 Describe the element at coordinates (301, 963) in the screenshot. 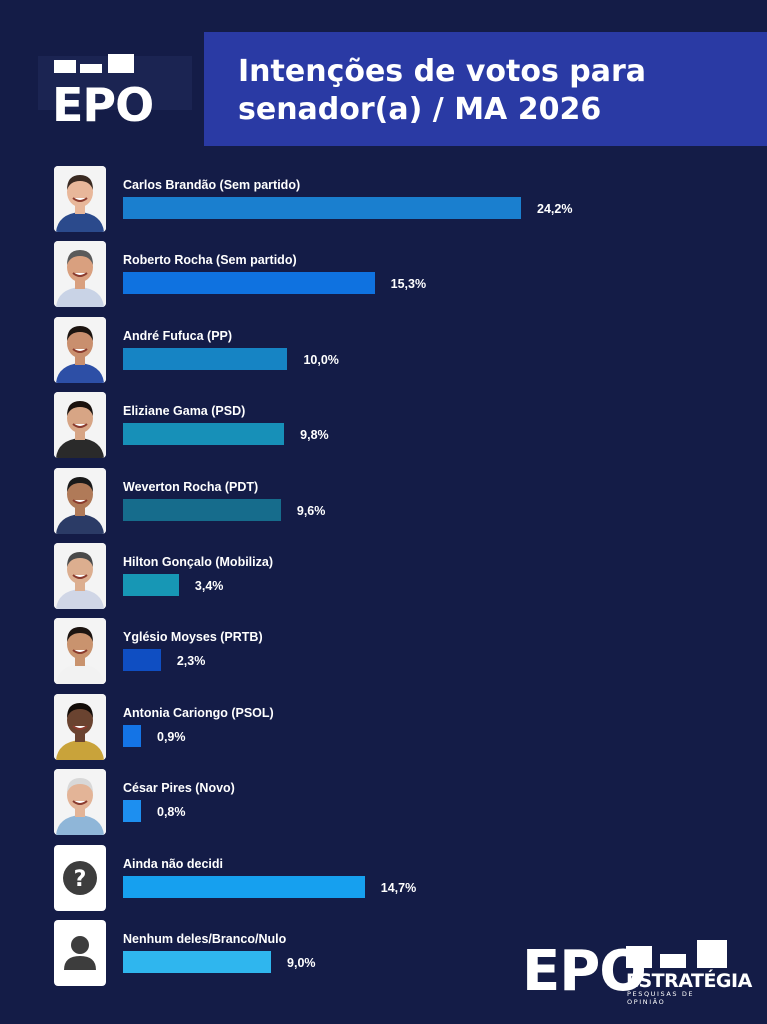

I see `data-label: 9,0%` at that location.